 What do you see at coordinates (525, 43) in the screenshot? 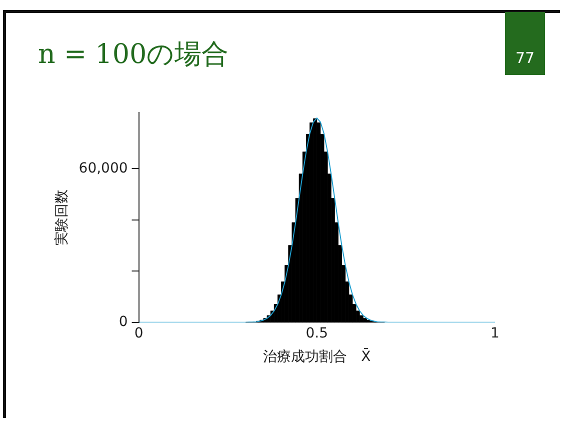
I see `page-number-box: 77` at bounding box center [525, 43].